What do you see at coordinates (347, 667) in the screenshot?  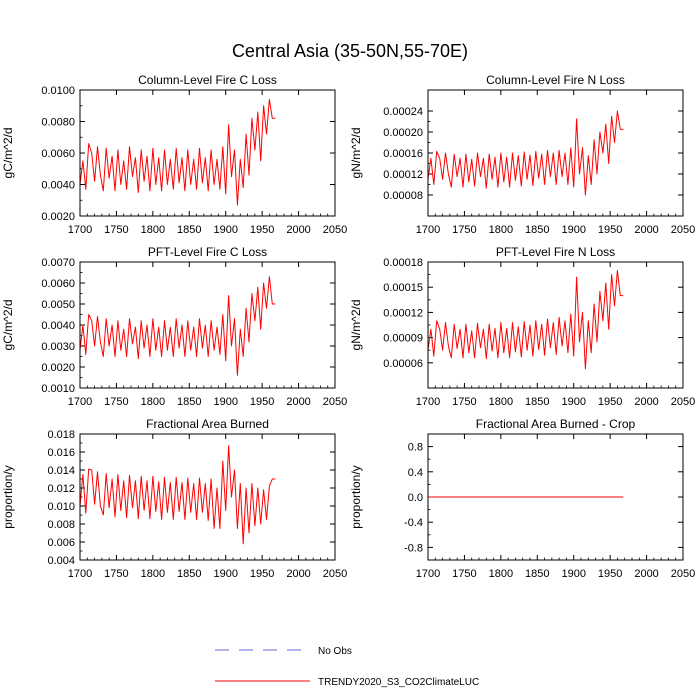 I see `legend: No Obs TRENDY2020_S3_CO2ClimateLUC` at bounding box center [347, 667].